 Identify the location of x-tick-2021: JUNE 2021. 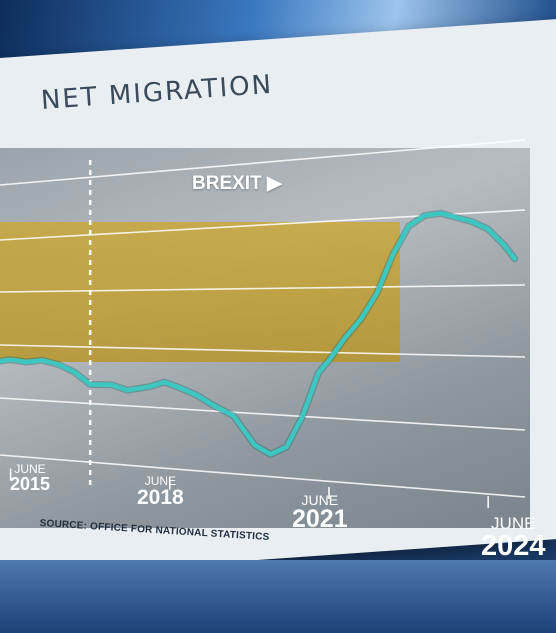
(320, 512).